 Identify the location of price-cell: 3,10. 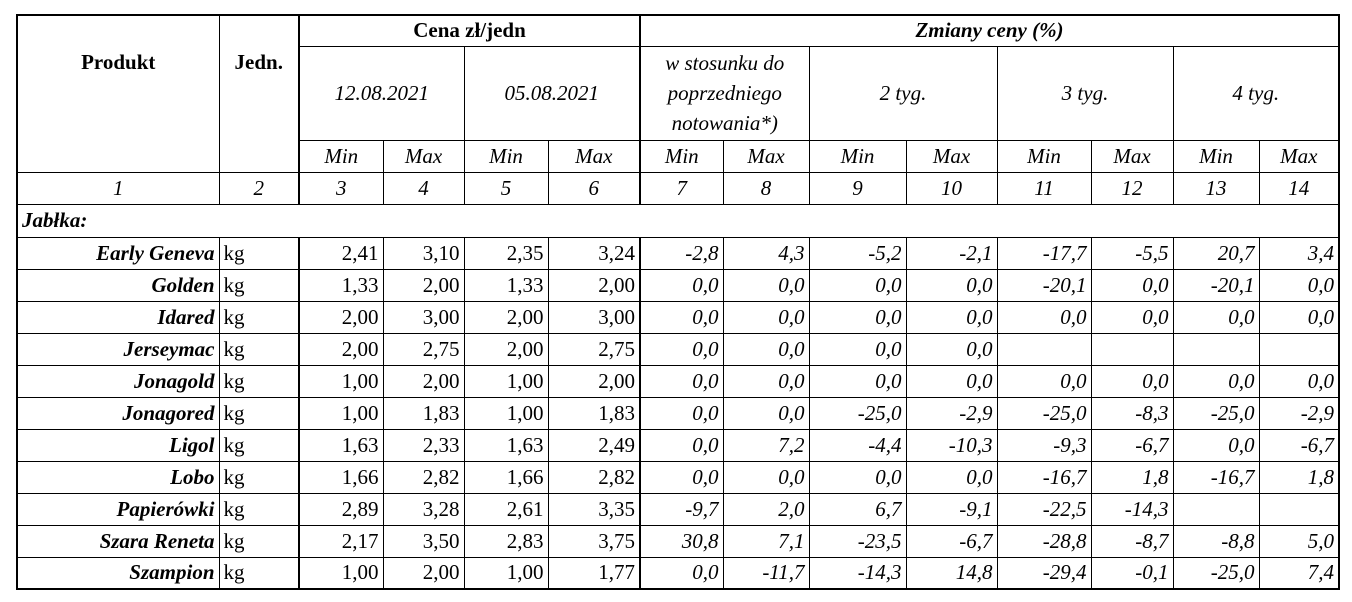
(423, 253).